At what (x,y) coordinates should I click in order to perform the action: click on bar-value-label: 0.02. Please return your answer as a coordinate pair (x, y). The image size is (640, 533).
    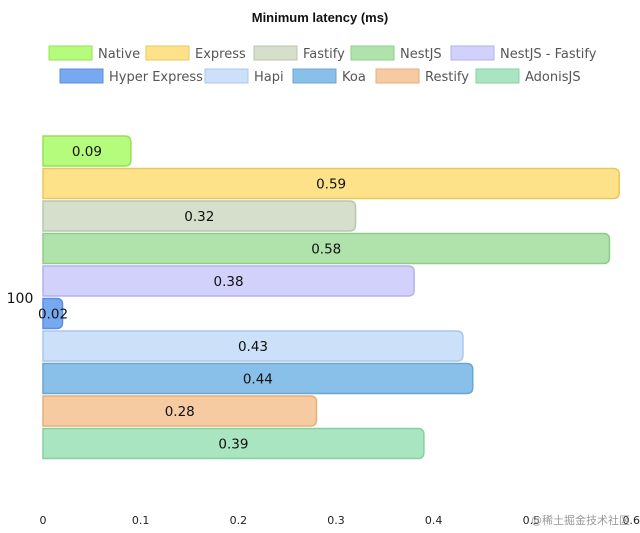
    Looking at the image, I should click on (53, 315).